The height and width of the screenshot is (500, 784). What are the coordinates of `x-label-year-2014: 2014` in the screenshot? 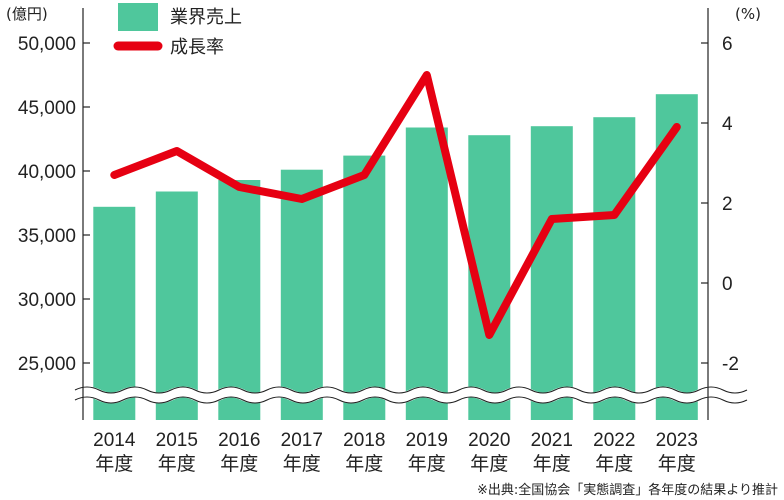 It's located at (114, 440).